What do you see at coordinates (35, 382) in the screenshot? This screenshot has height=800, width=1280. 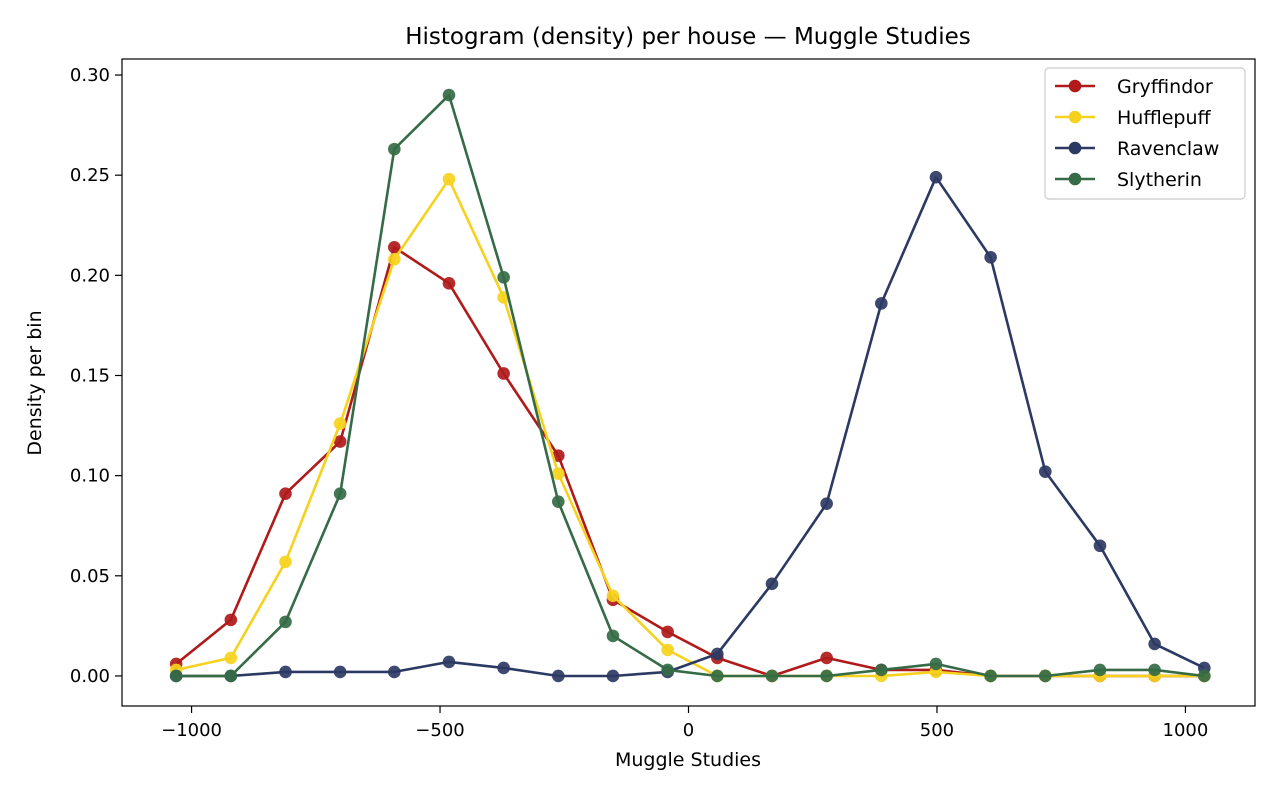 I see `y-axis-label: Density per bin` at bounding box center [35, 382].